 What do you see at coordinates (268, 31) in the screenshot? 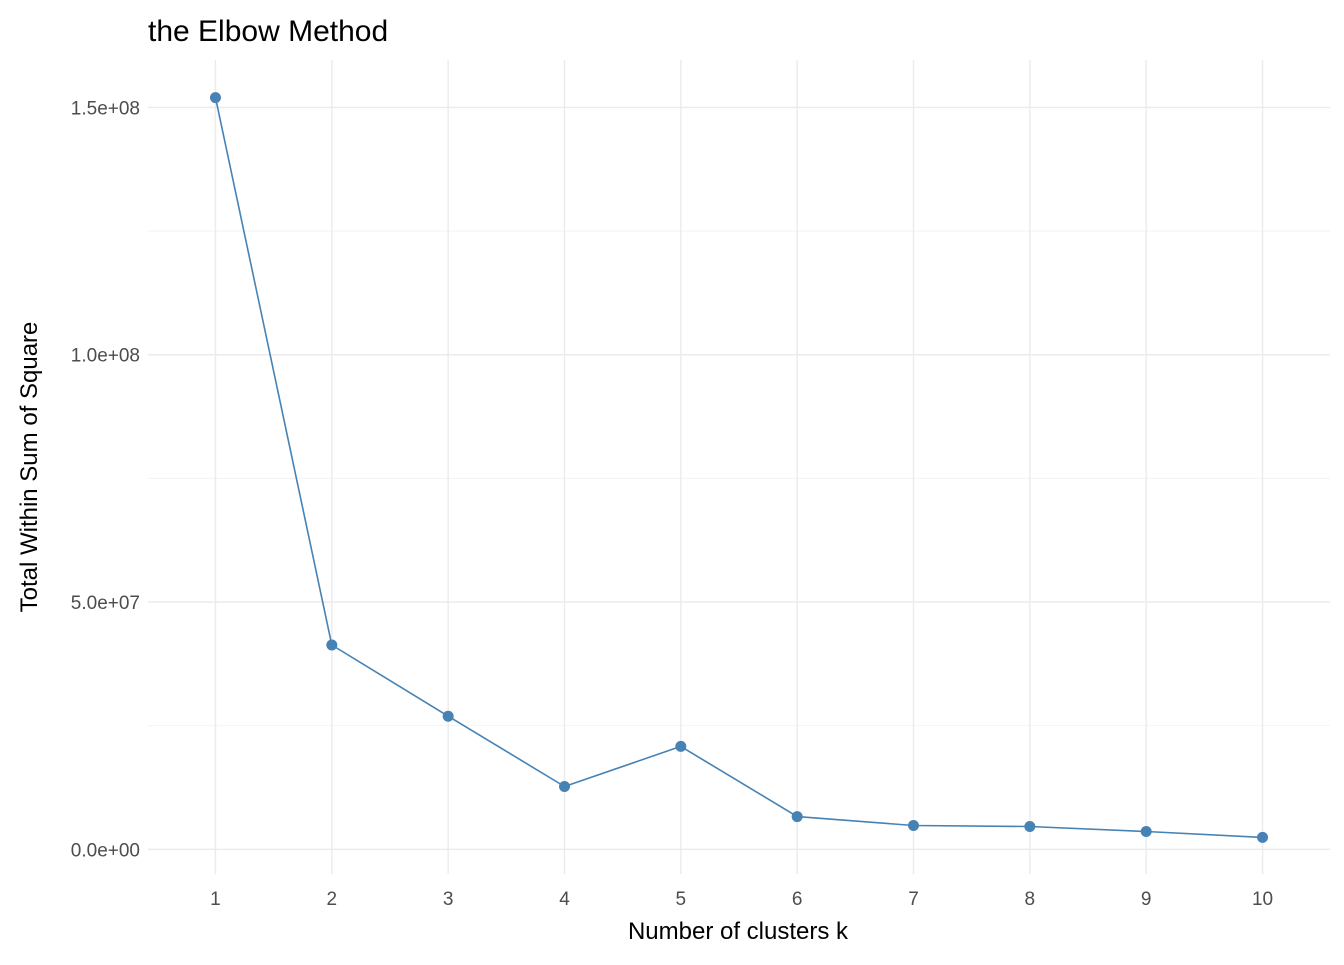
I see `chart-title: the Elbow Method` at bounding box center [268, 31].